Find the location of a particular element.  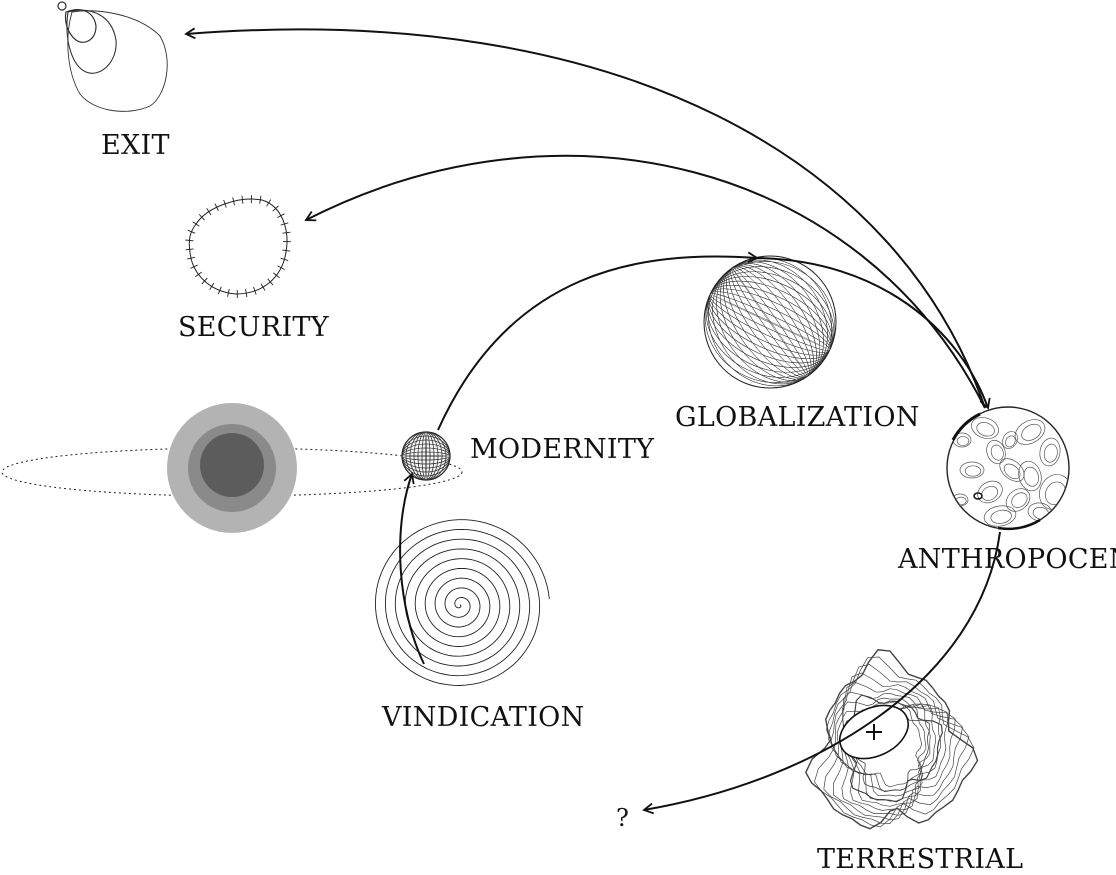

label-modernity: MODERNITY is located at coordinates (562, 449).